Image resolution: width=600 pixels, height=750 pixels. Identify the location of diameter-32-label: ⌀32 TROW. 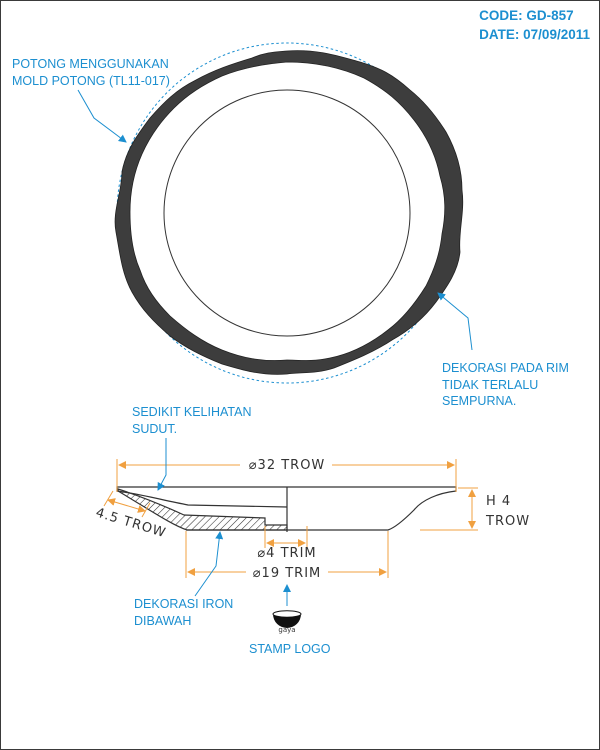
(287, 465).